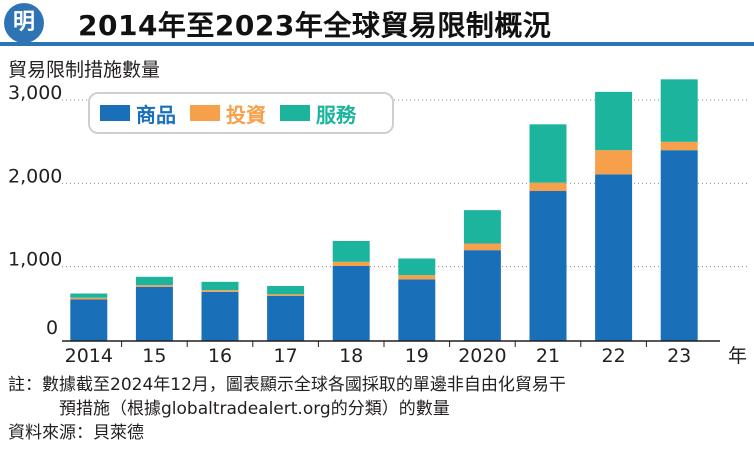 The width and height of the screenshot is (754, 454). I want to click on legend-swatch-services, so click(295, 113).